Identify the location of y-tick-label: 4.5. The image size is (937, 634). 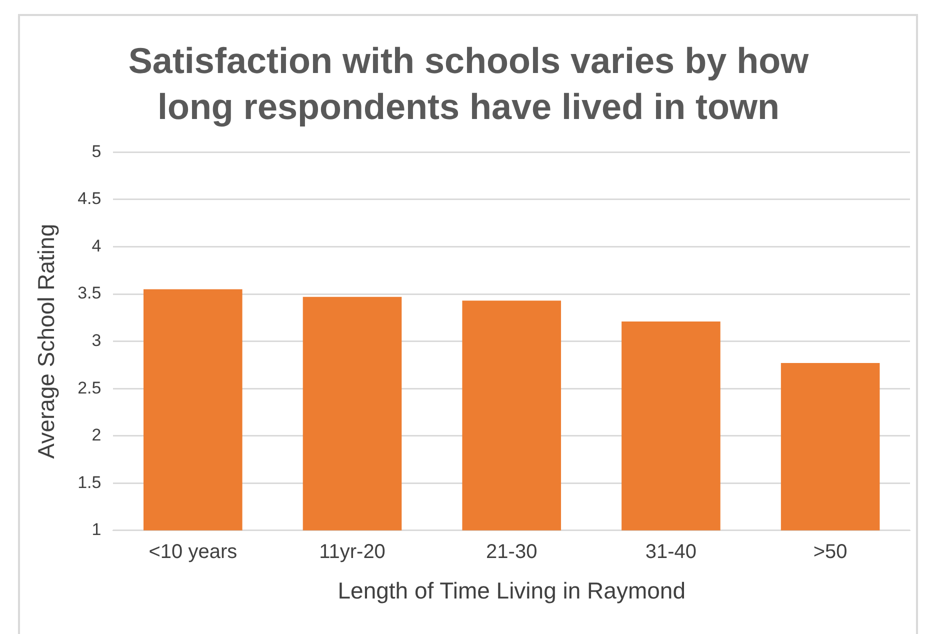
(90, 198).